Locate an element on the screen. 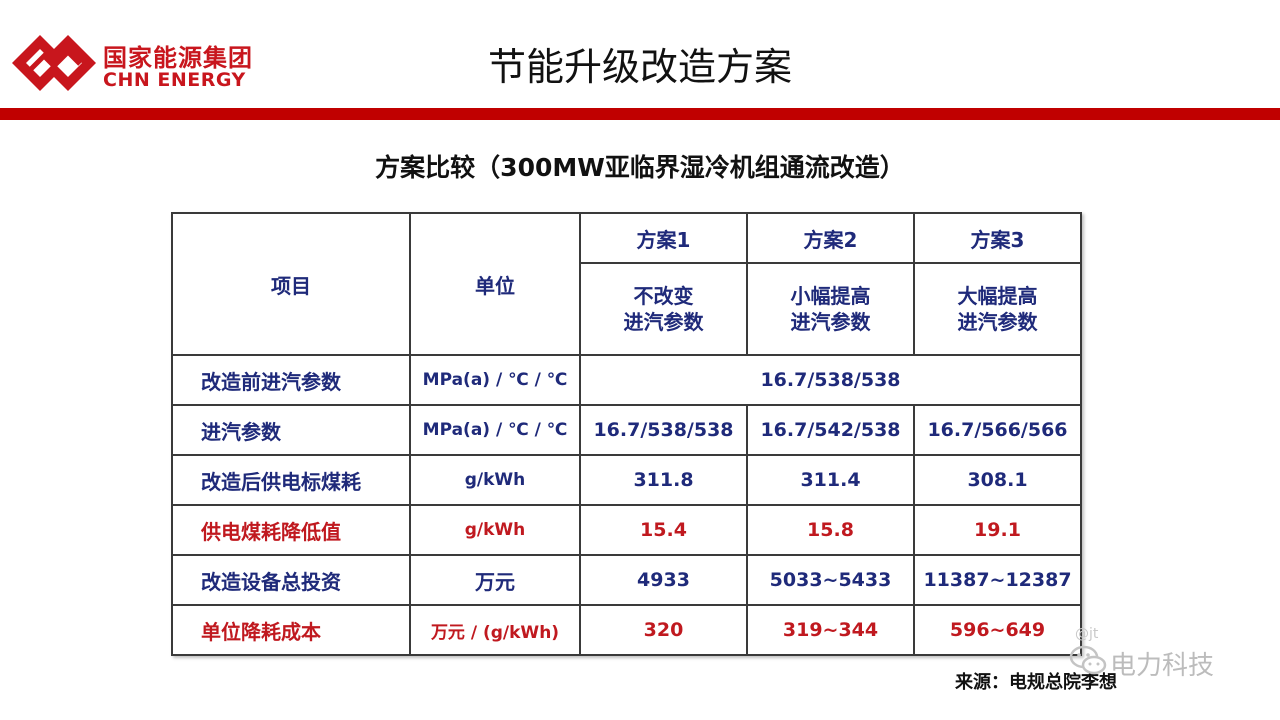 The height and width of the screenshot is (720, 1280). row-label: 改造后供电标煤耗 is located at coordinates (291, 480).